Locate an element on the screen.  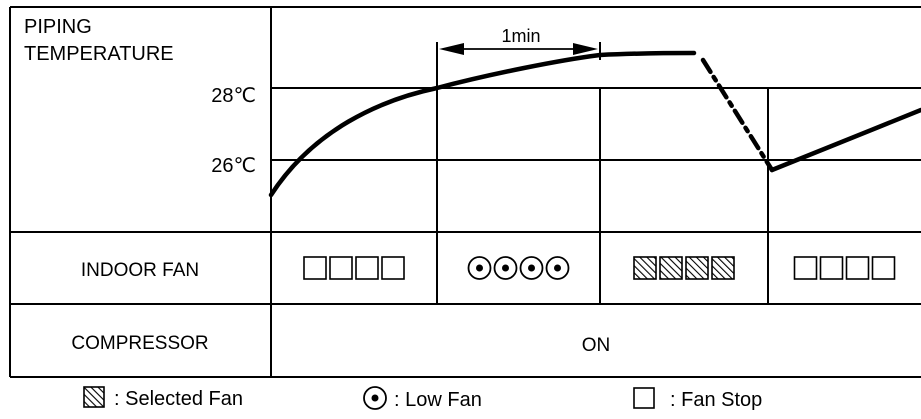
fan-stop-icon is located at coordinates (644, 398).